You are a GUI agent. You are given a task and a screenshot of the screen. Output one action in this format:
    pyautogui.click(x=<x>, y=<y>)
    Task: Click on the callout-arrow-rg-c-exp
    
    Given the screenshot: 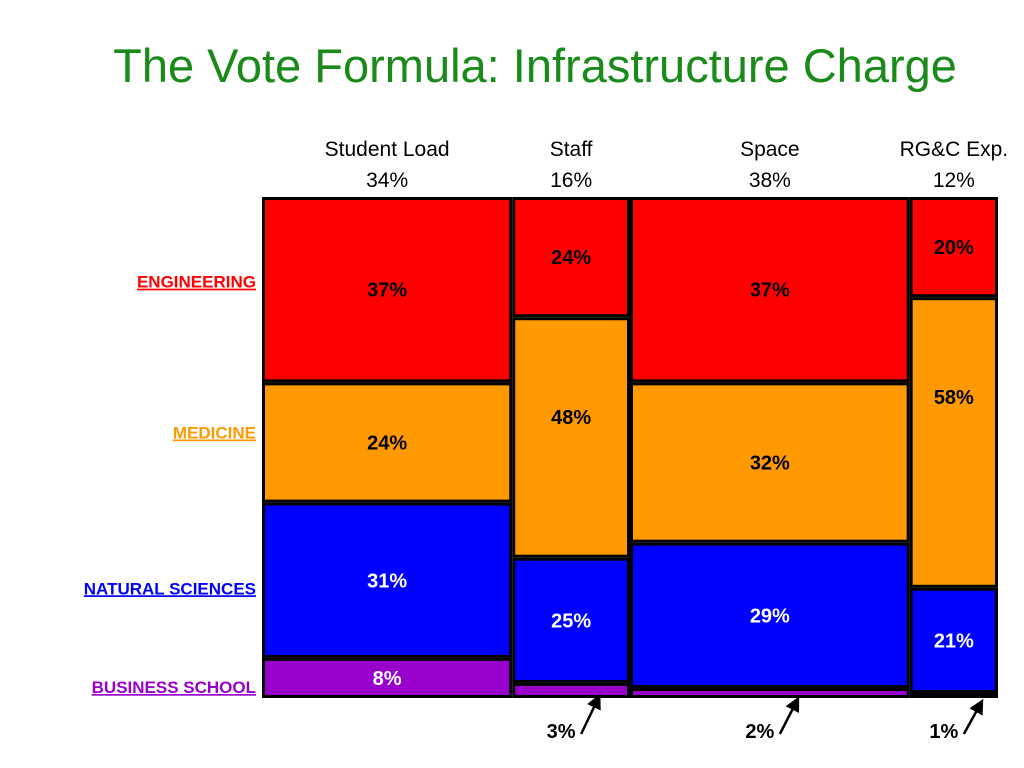 What is the action you would take?
    pyautogui.click(x=973, y=716)
    